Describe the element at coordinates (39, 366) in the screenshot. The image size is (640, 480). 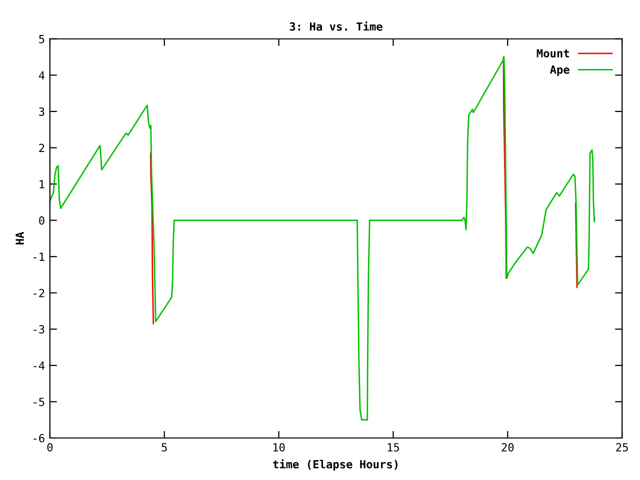
I see `y-tick-label: -4` at that location.